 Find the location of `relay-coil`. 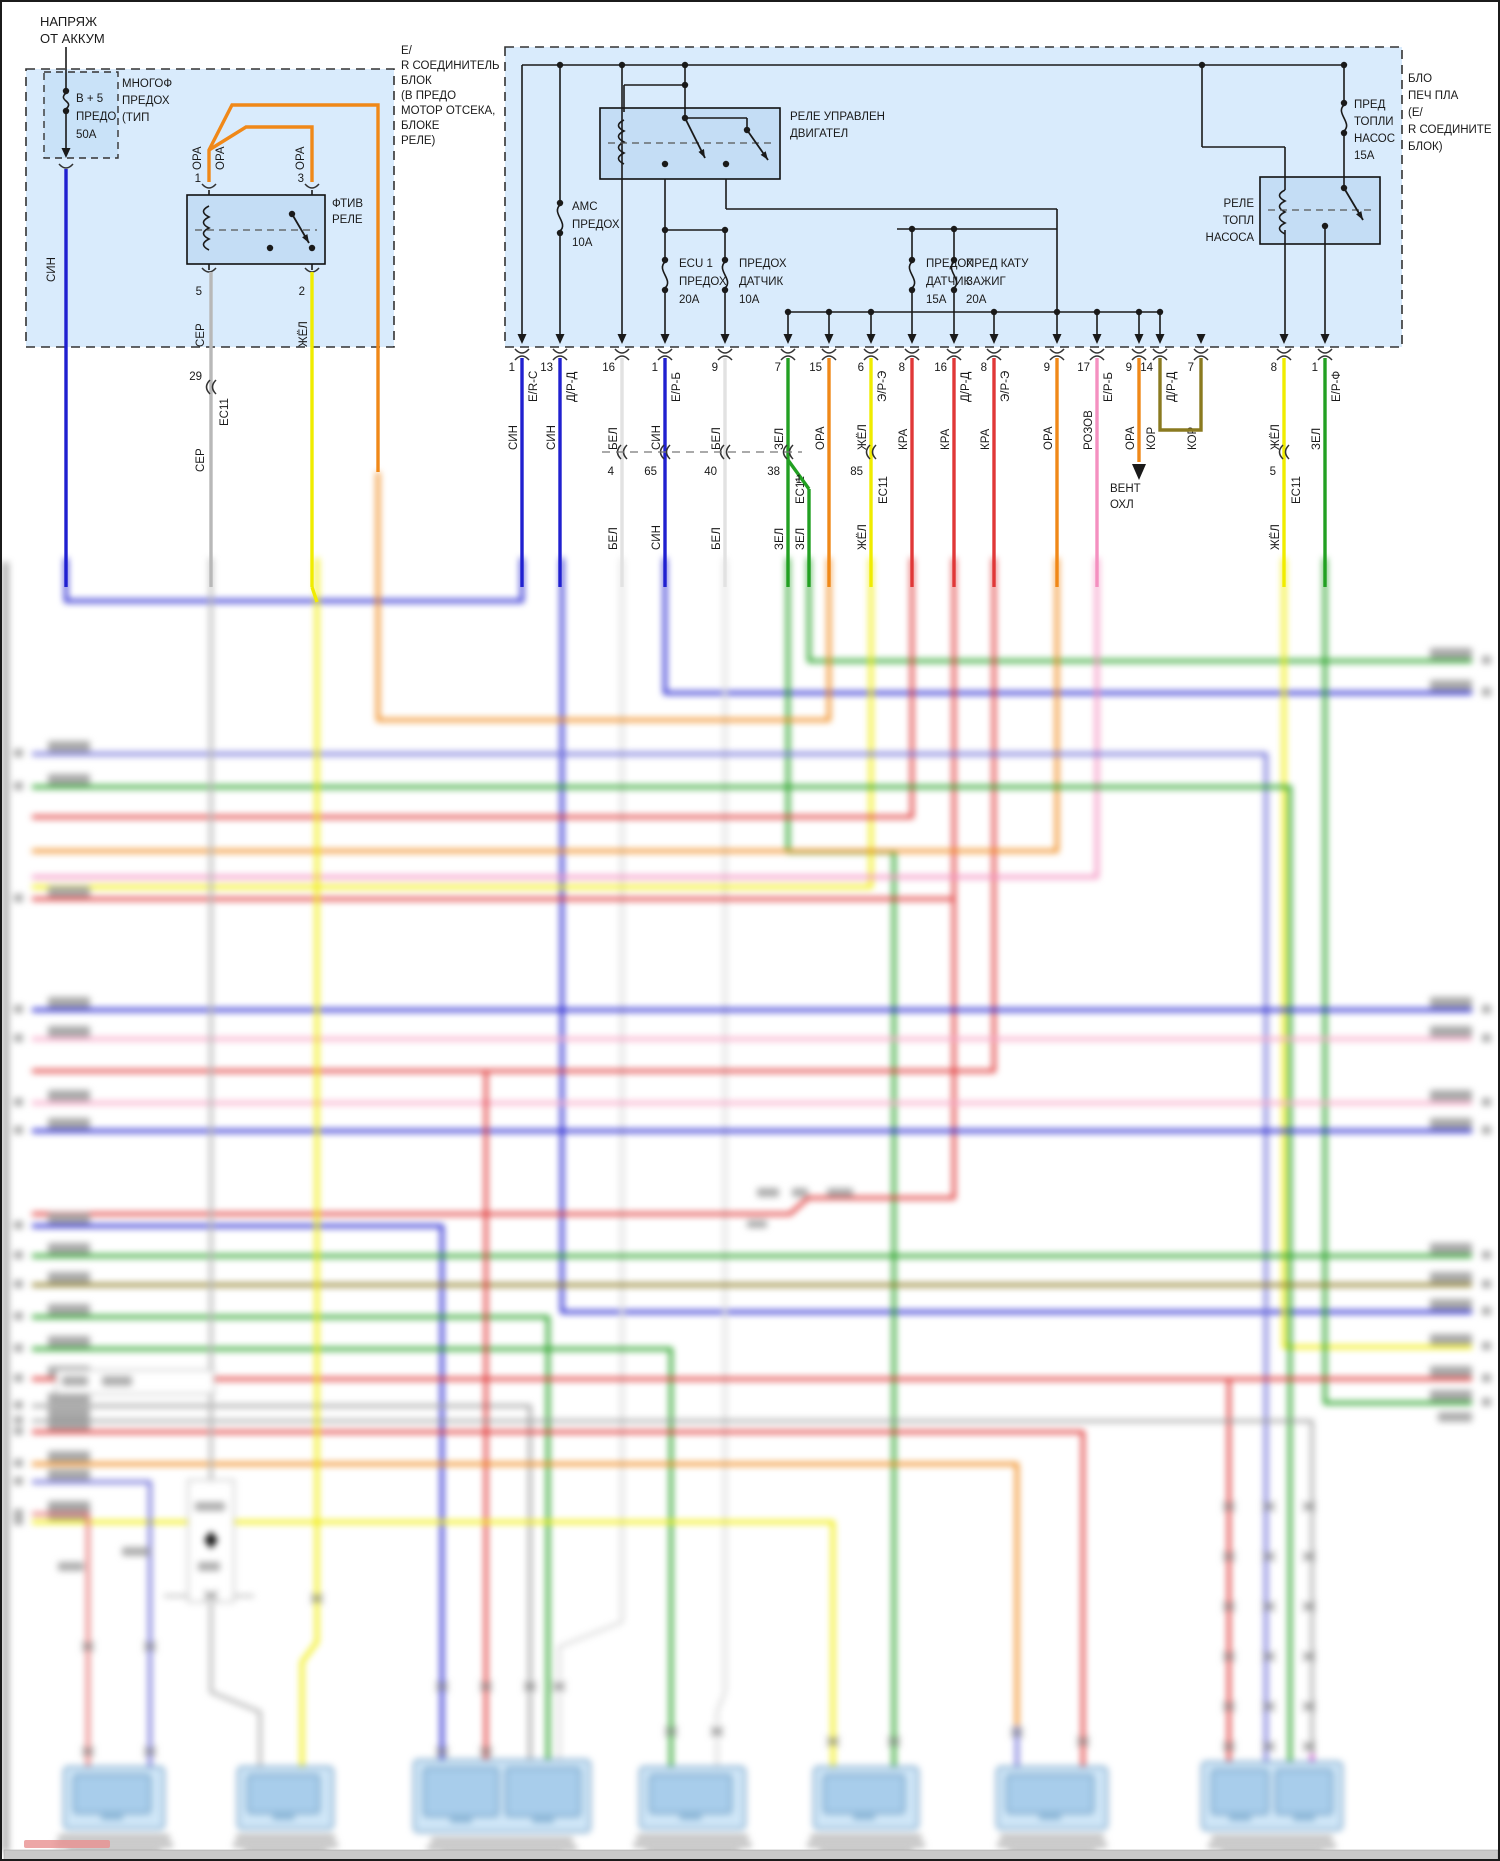

relay-coil is located at coordinates (206, 228).